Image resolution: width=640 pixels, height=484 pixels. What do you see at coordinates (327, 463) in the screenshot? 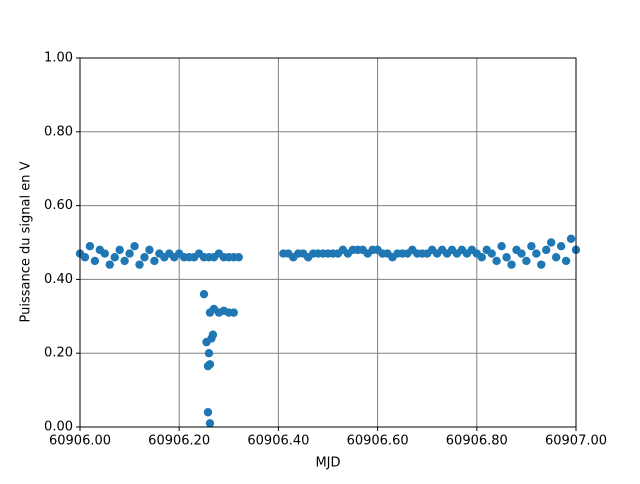
I see `x-axis-label: MJD` at bounding box center [327, 463].